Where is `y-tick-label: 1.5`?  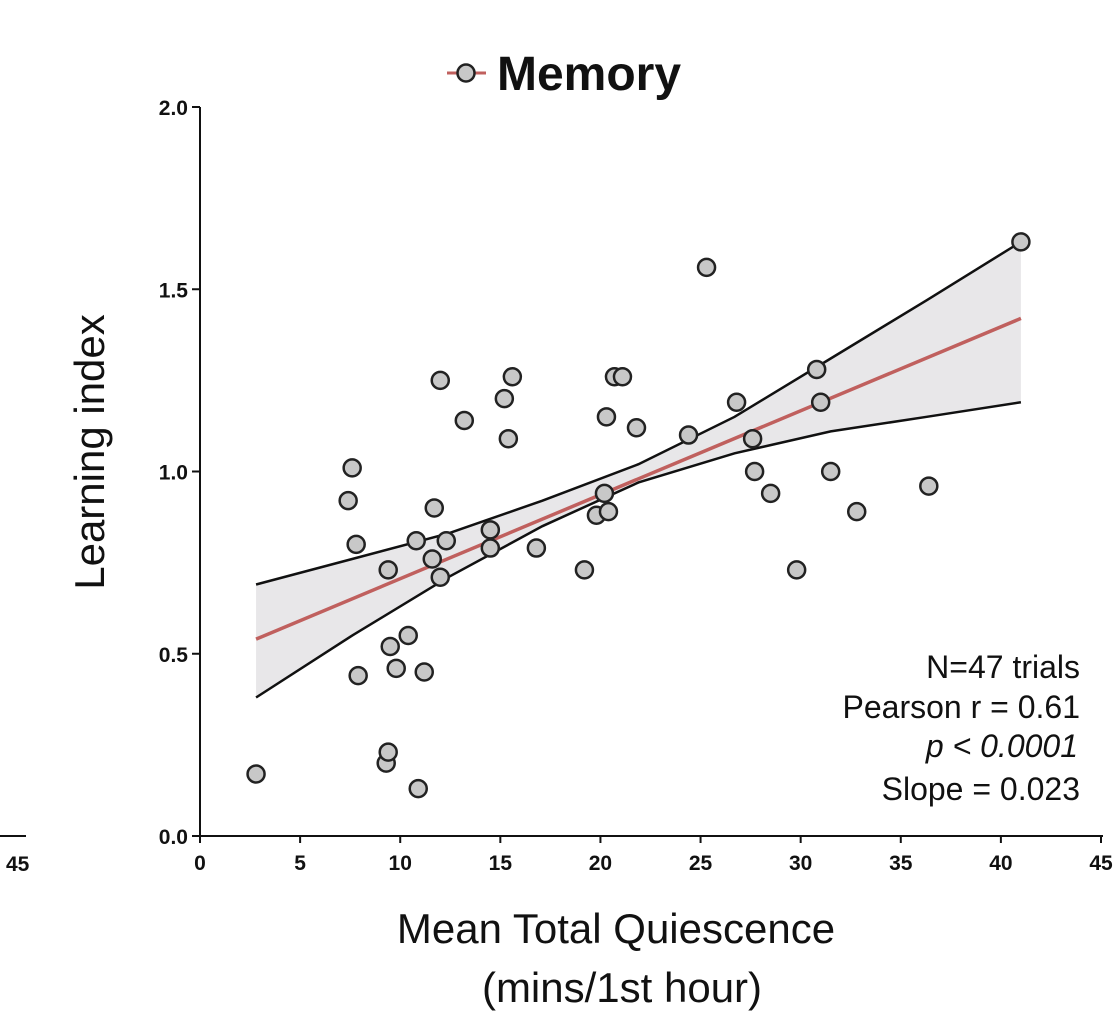 y-tick-label: 1.5 is located at coordinates (174, 290).